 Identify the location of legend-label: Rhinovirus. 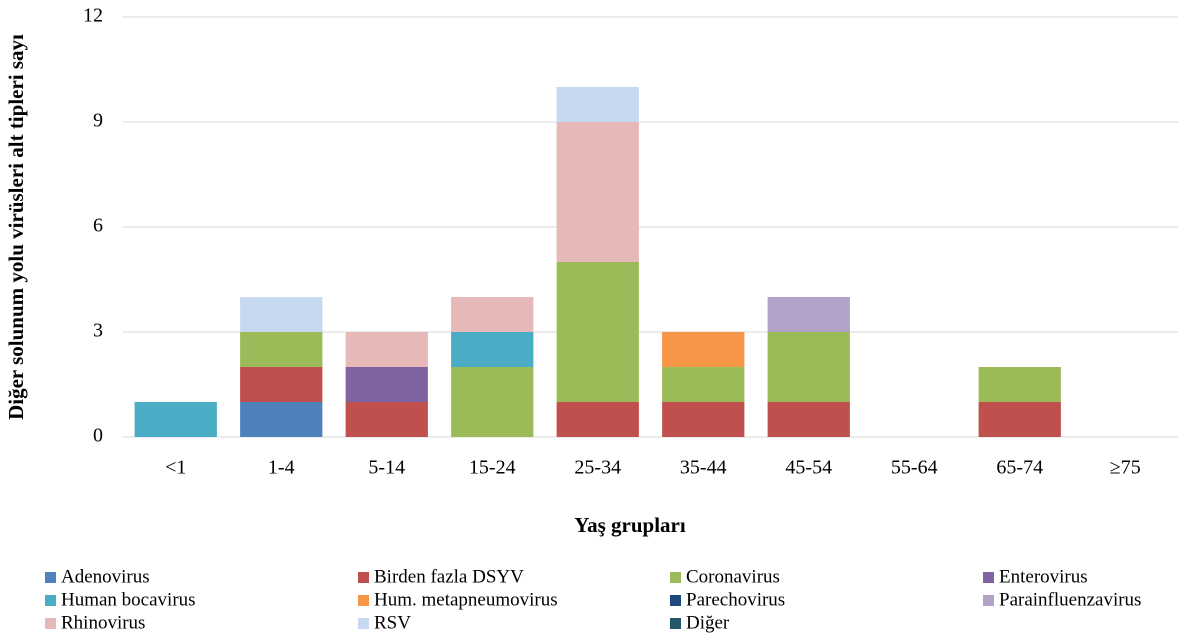
(103, 622).